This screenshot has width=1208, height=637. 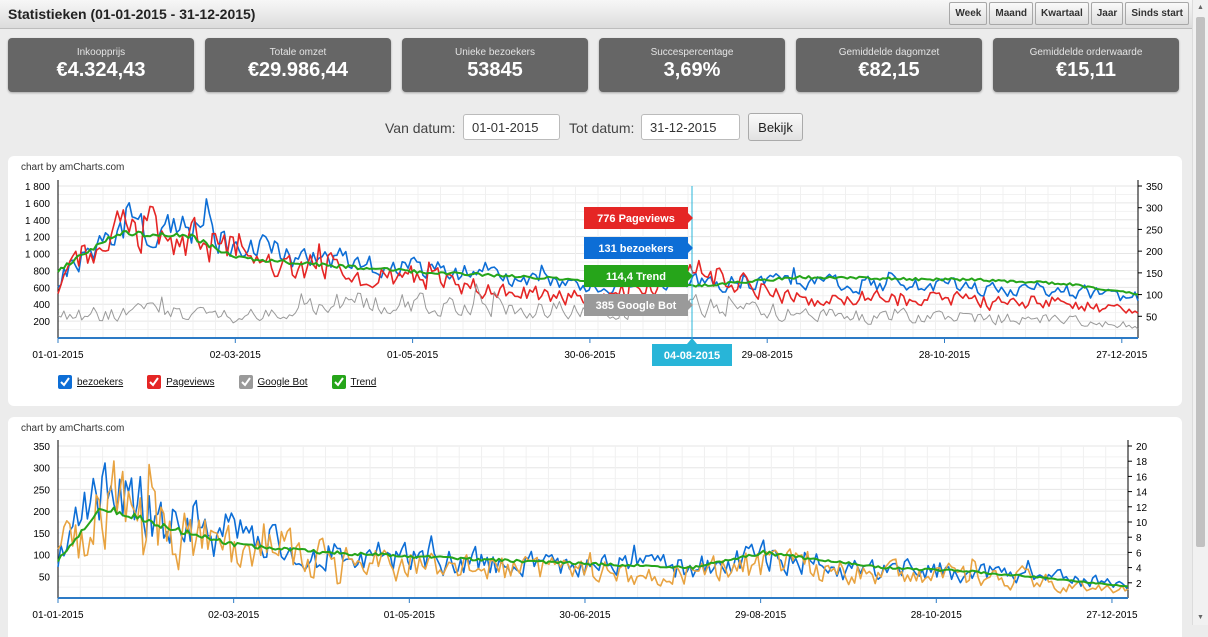 I want to click on y-left-tick-label: 800, so click(x=41, y=271).